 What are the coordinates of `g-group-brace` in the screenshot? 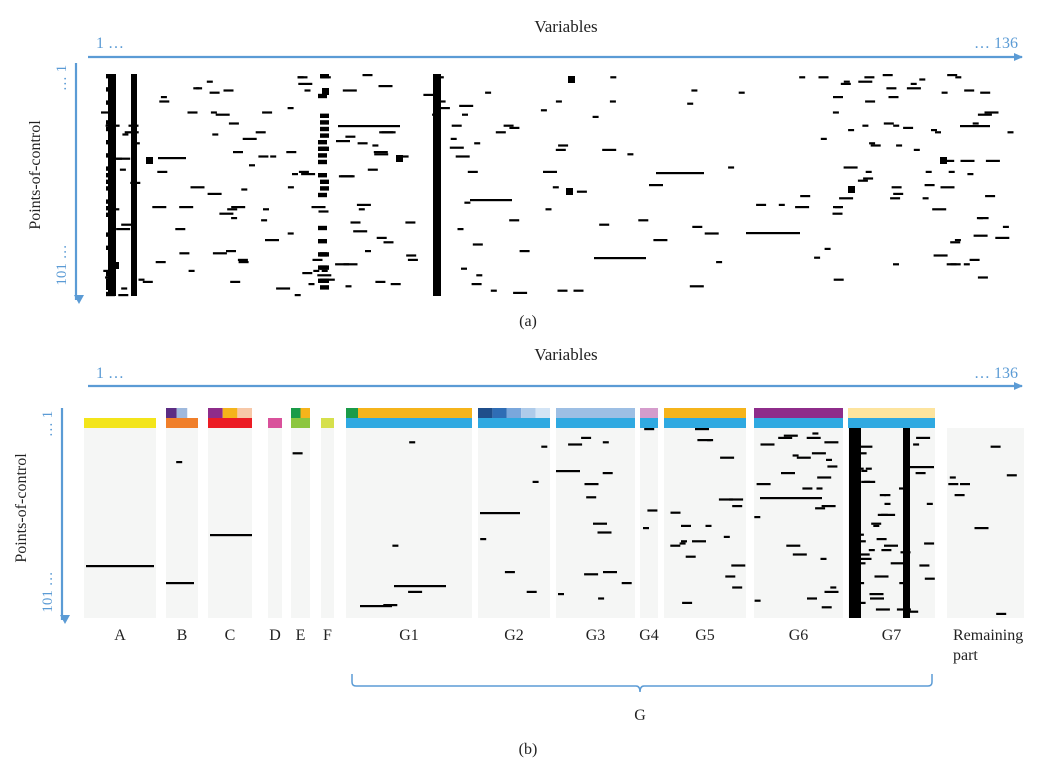 It's located at (642, 683).